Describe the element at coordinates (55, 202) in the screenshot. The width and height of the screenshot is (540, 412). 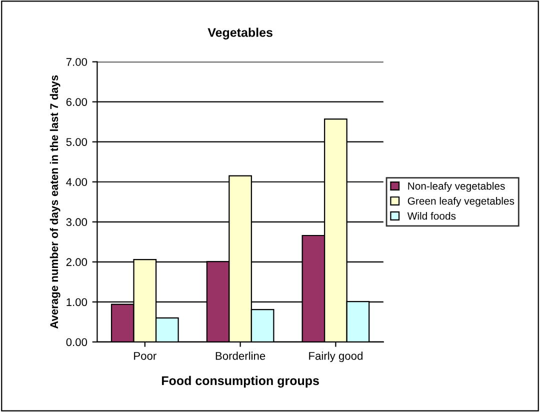
I see `y-axis-title: Average number of days eaten in the last 7 days` at that location.